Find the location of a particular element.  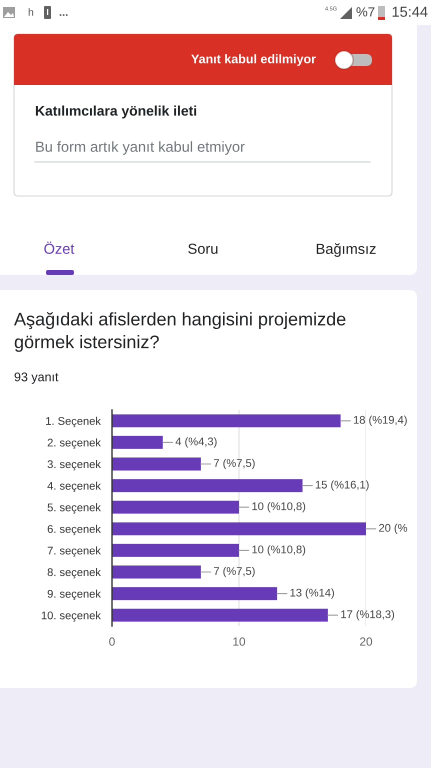

y-tick-label: 5. seçenek is located at coordinates (74, 508).